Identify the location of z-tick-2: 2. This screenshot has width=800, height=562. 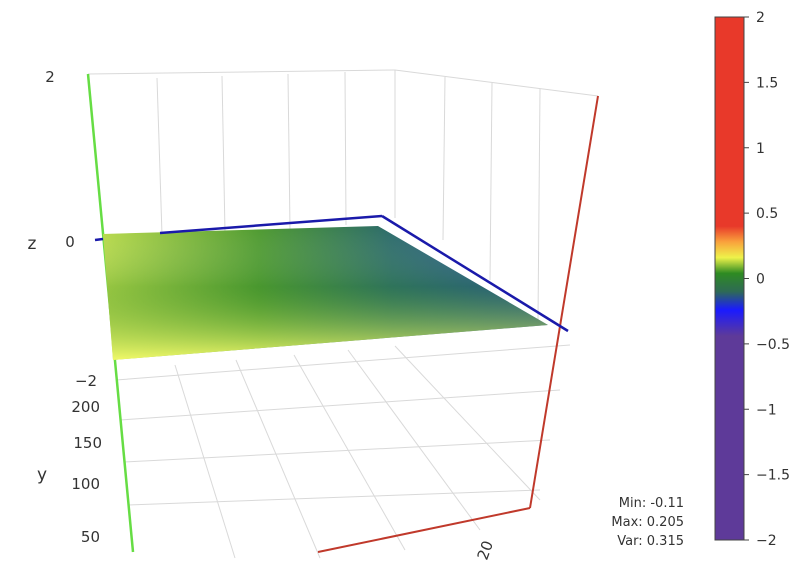
(50, 77).